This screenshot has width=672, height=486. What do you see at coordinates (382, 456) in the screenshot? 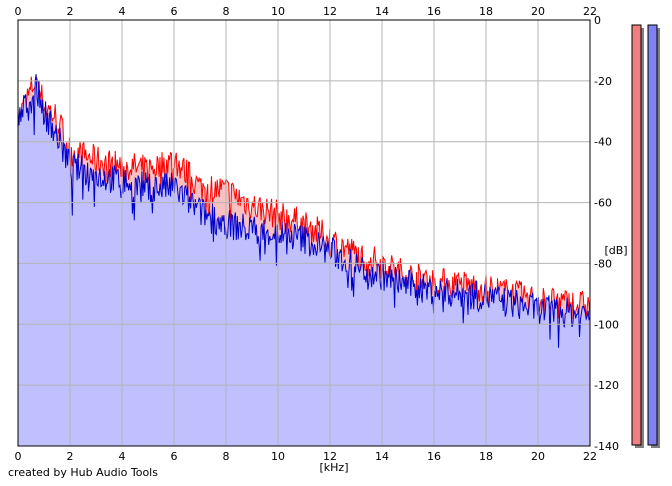
I see `x-tick-label-bottom: 14` at bounding box center [382, 456].